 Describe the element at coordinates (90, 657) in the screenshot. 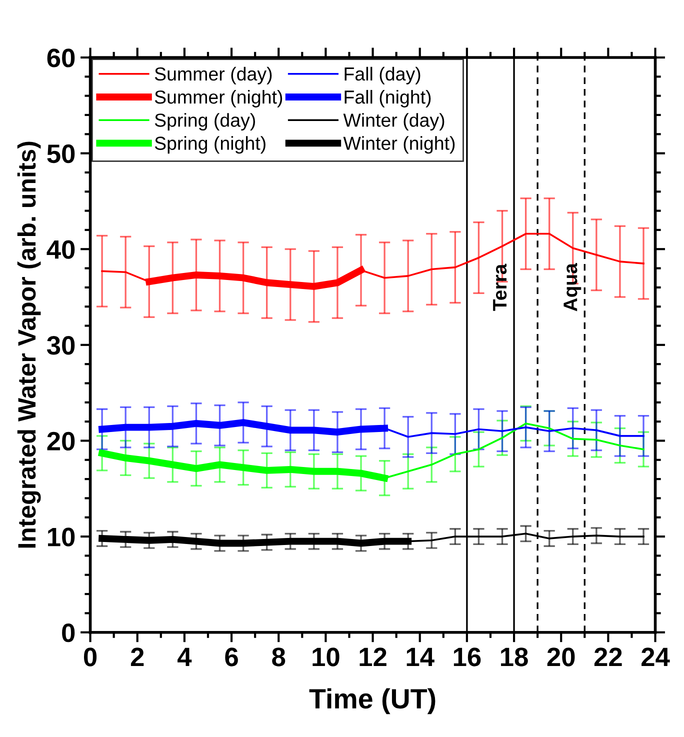

I see `x-tick-label: 0` at that location.